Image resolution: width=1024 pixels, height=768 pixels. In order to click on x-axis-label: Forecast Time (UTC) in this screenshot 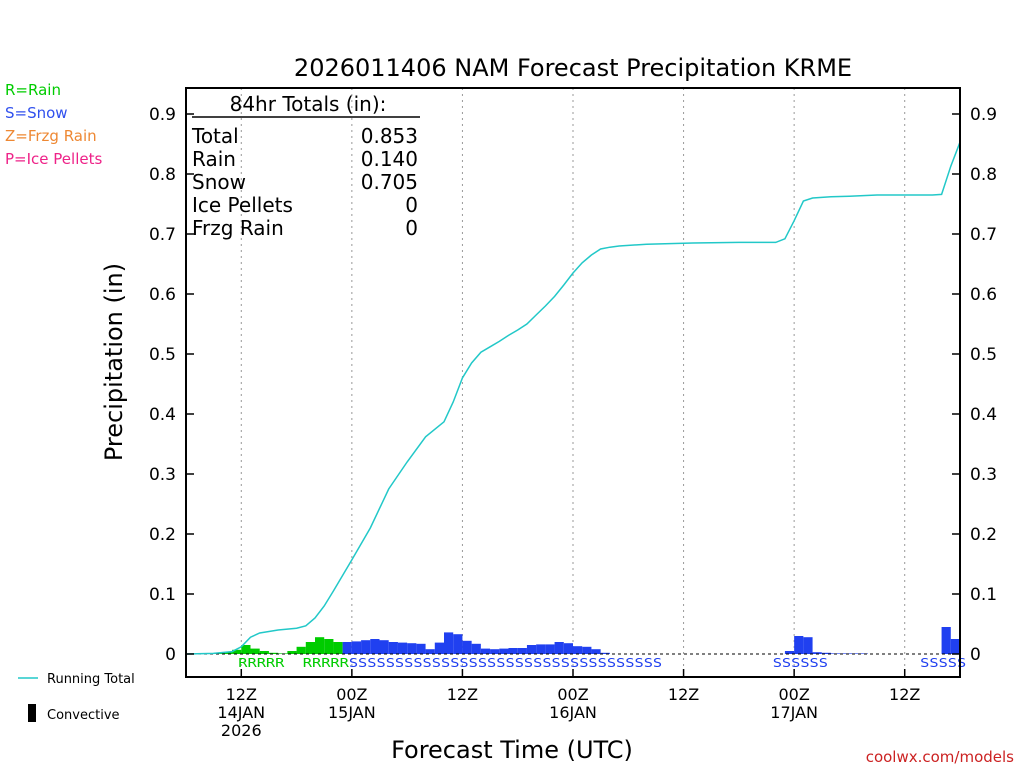, I will do `click(512, 750)`.